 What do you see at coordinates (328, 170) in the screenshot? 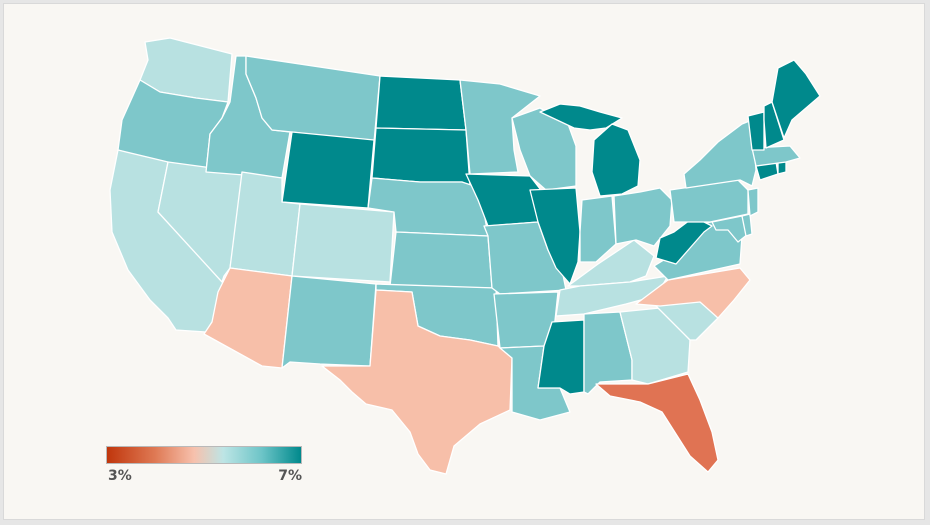
I see `state-WY` at bounding box center [328, 170].